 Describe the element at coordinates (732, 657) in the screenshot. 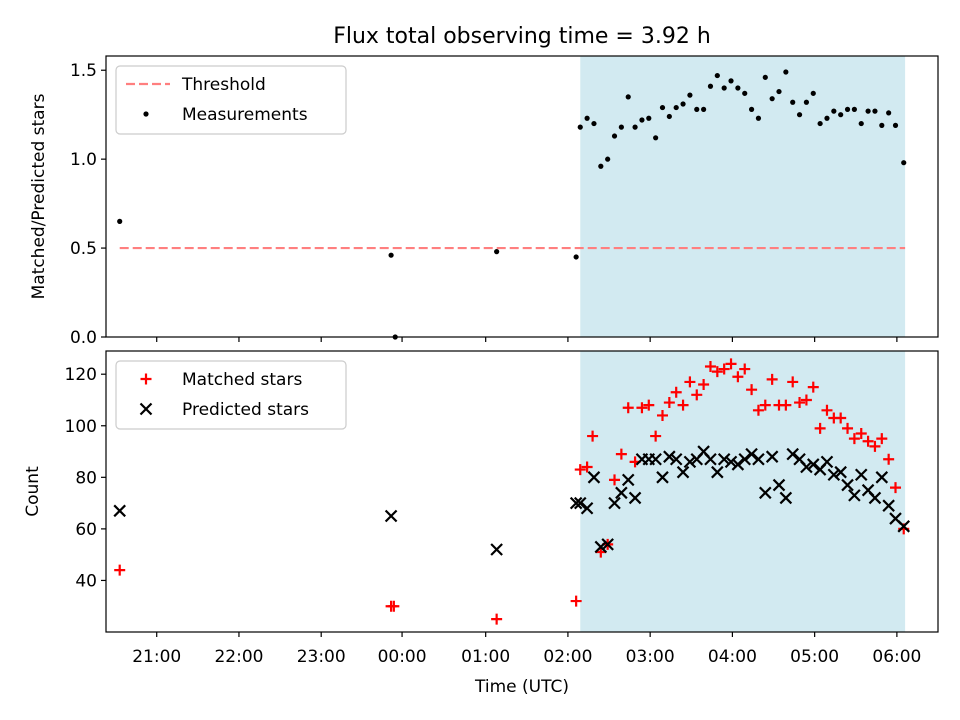

I see `x-tick-label: 04:00` at that location.